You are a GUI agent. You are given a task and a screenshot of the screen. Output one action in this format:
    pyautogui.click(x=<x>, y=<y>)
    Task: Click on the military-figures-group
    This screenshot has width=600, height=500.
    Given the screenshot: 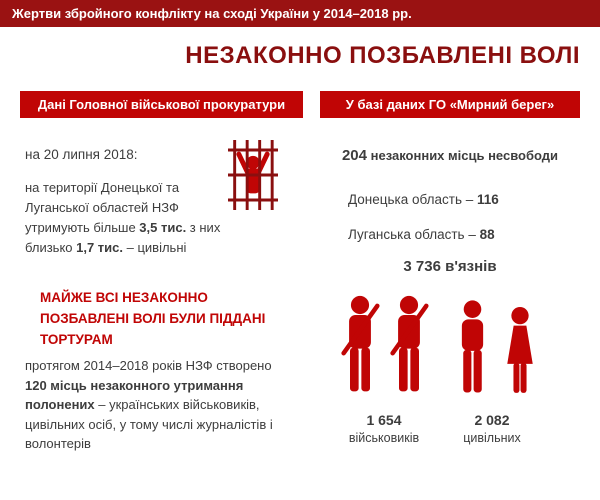 What is the action you would take?
    pyautogui.click(x=384, y=347)
    